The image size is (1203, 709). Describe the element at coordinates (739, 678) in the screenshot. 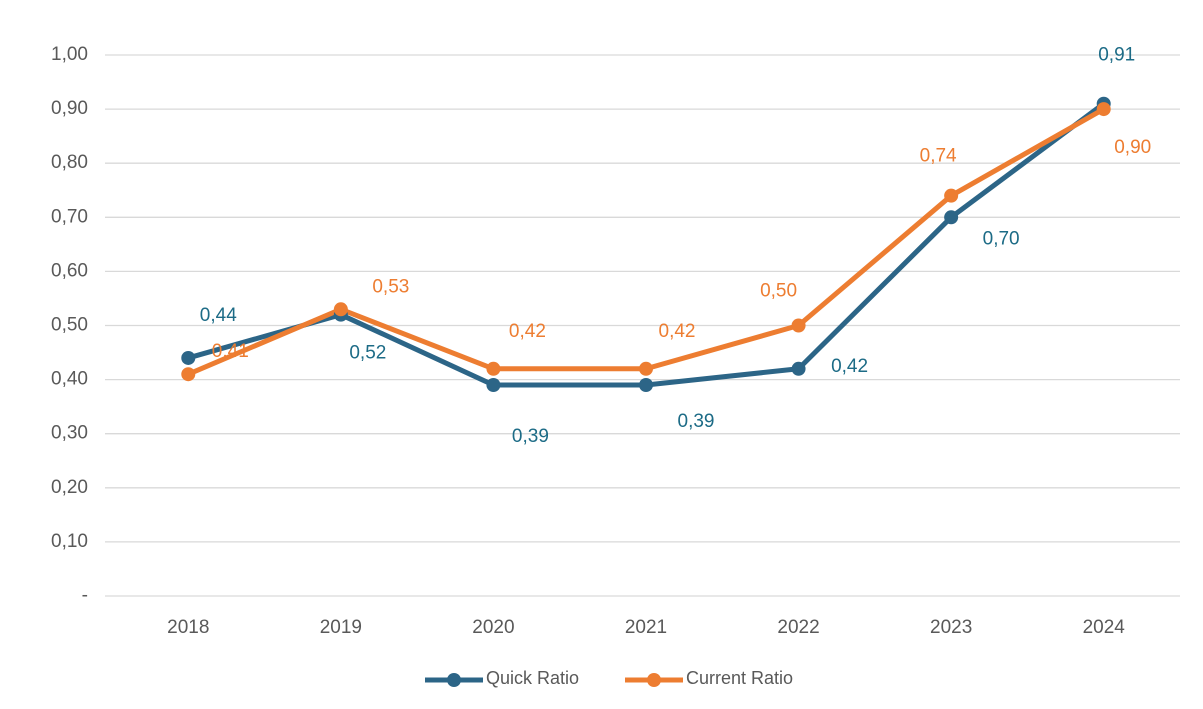

I see `legend-label: Current Ratio` at that location.